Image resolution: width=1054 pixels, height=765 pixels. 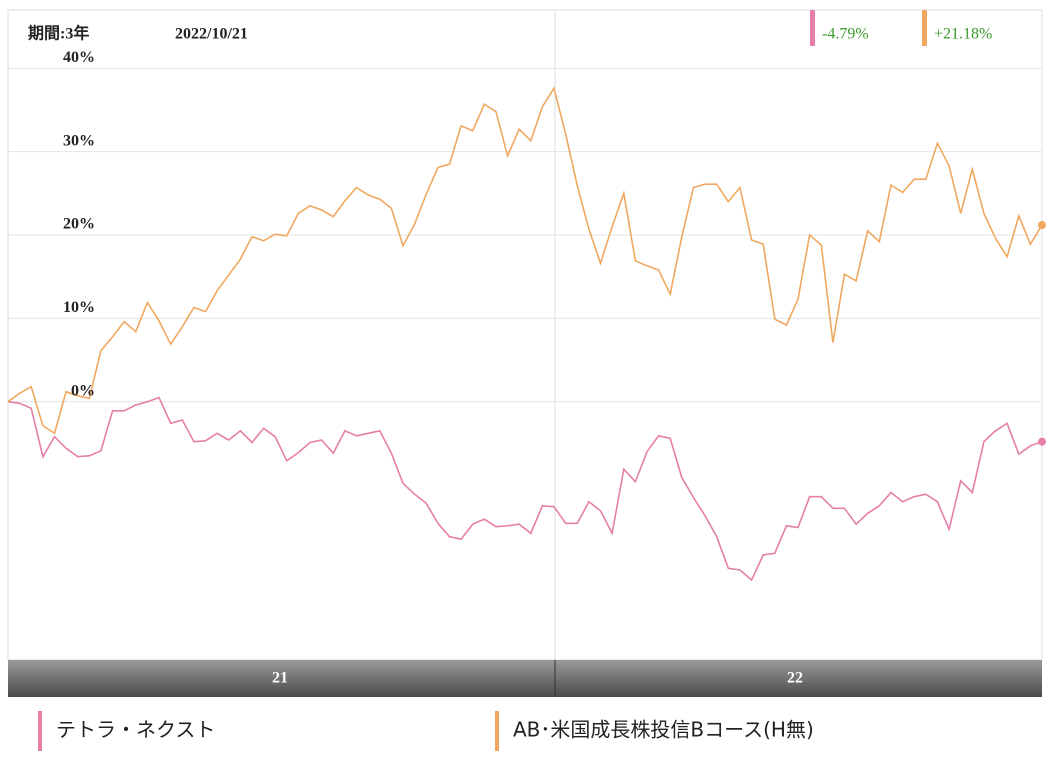 I want to click on period: 期間:3年, so click(x=58, y=33).